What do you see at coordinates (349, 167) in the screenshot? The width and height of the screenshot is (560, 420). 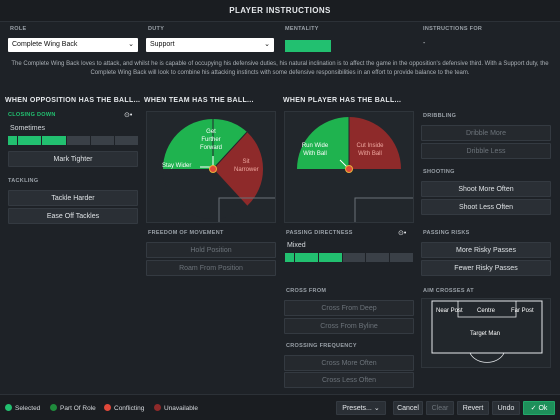 I see `player-pitch` at bounding box center [349, 167].